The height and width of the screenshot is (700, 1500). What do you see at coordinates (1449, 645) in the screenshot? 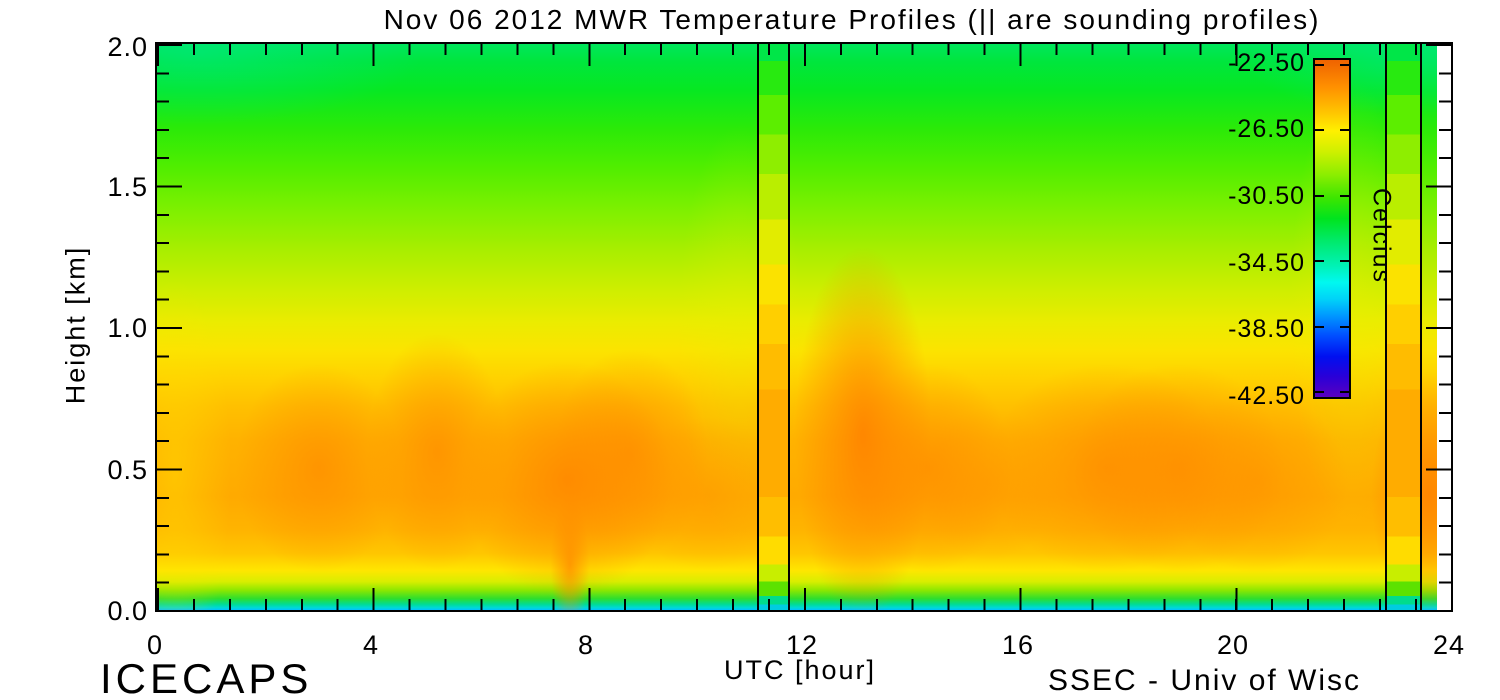
I see `x-tick-label: 24` at bounding box center [1449, 645].